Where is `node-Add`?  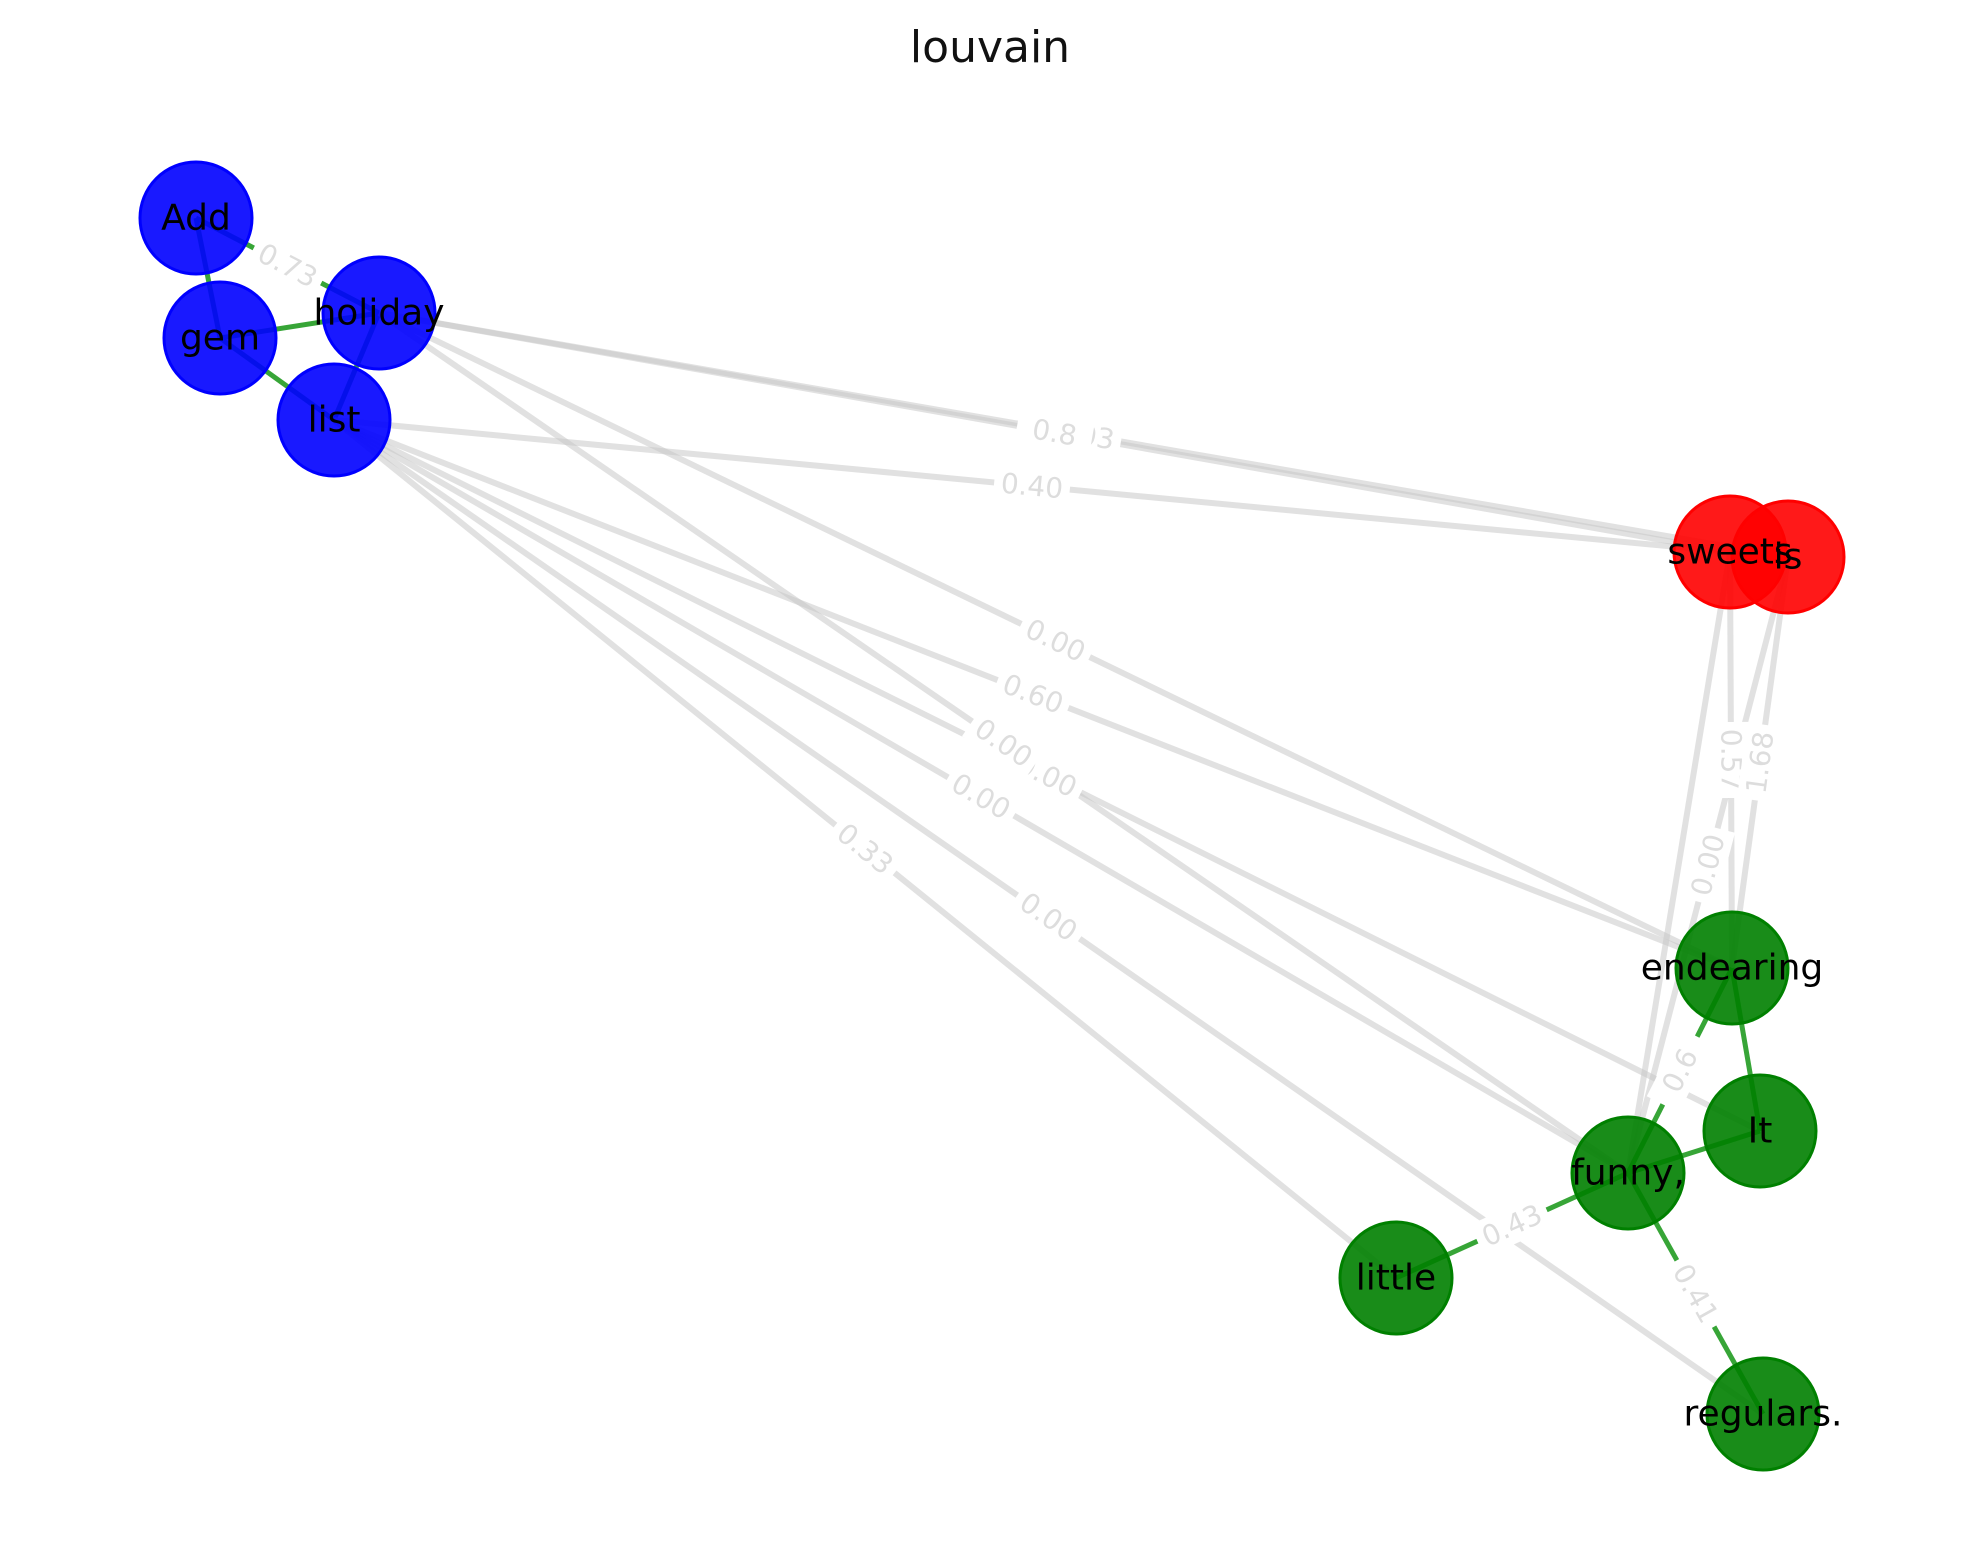 node-Add is located at coordinates (196, 218).